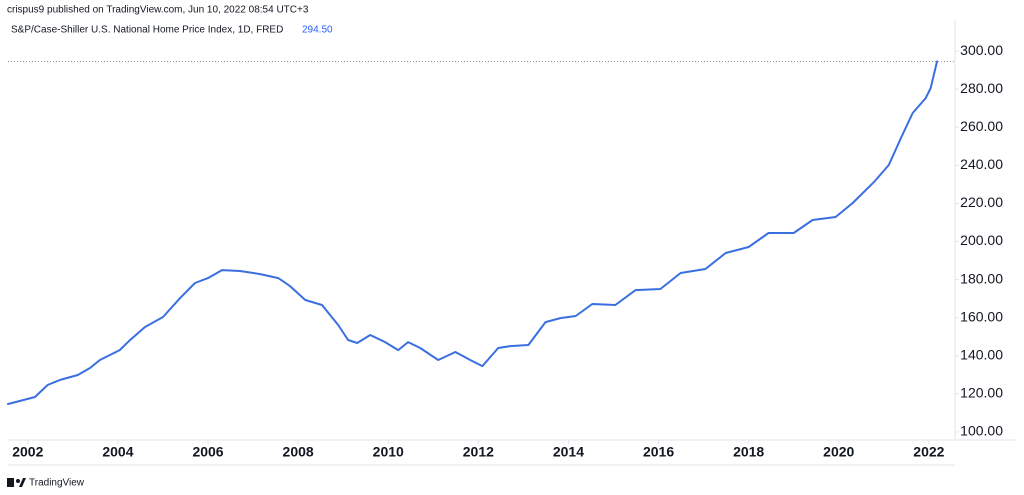 The image size is (1024, 495). I want to click on y-tick-label: 220.00, so click(981, 202).